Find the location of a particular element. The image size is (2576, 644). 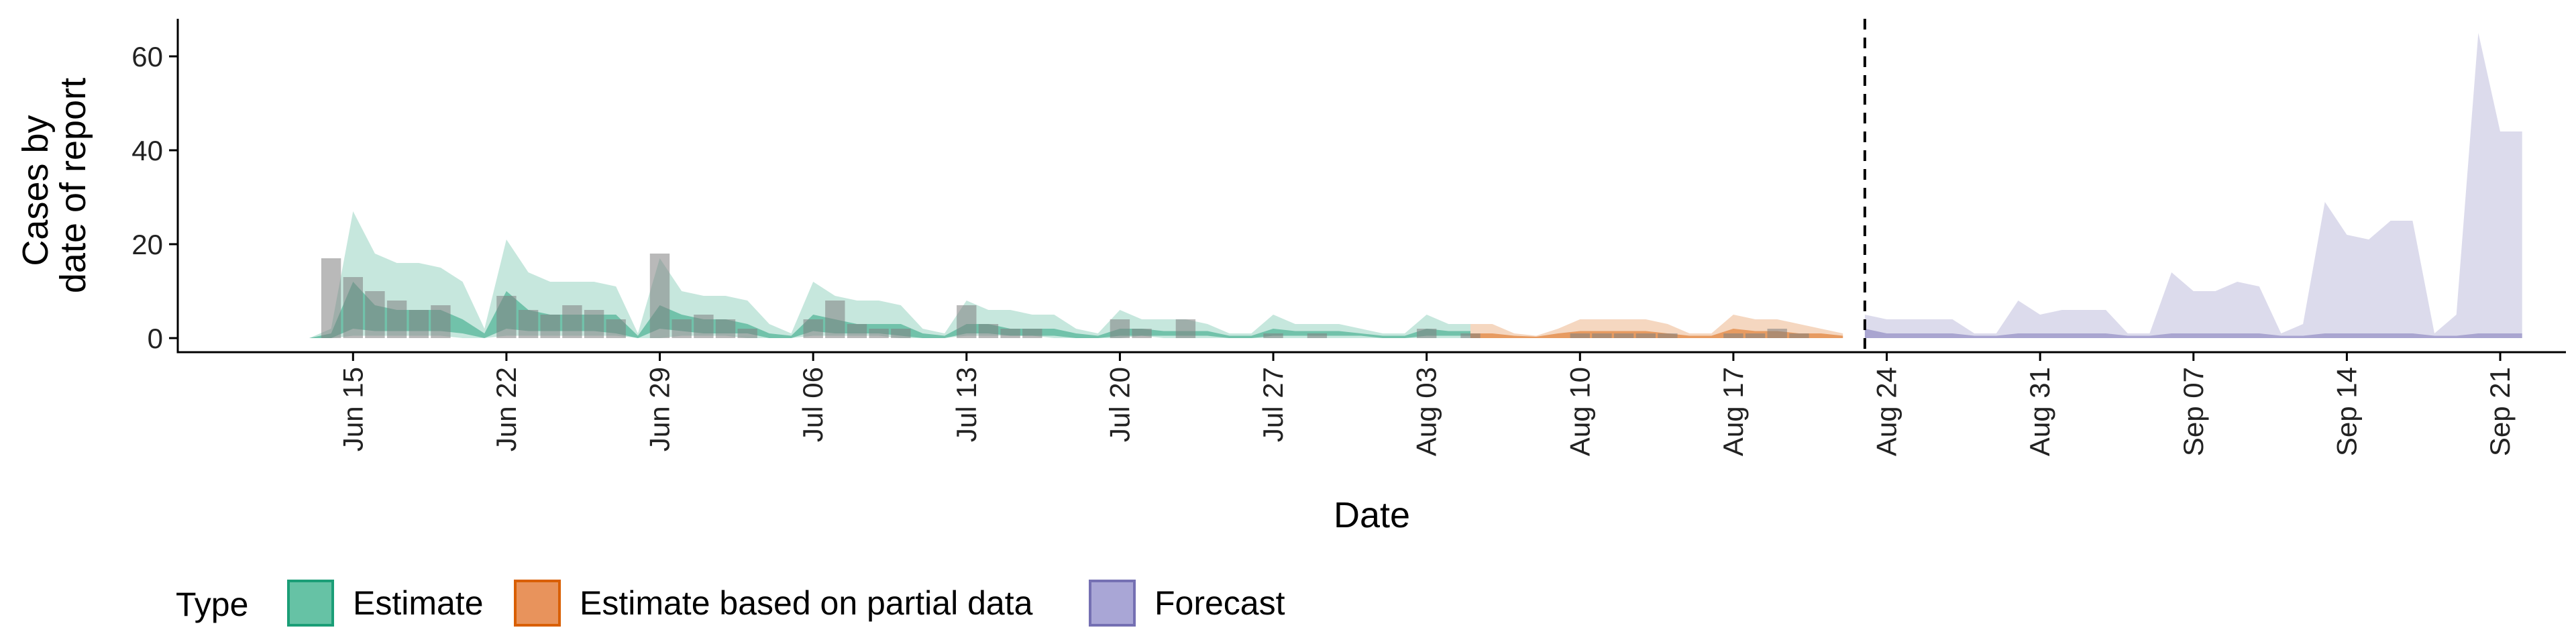

legend-label: Estimate based on partial data is located at coordinates (806, 603).